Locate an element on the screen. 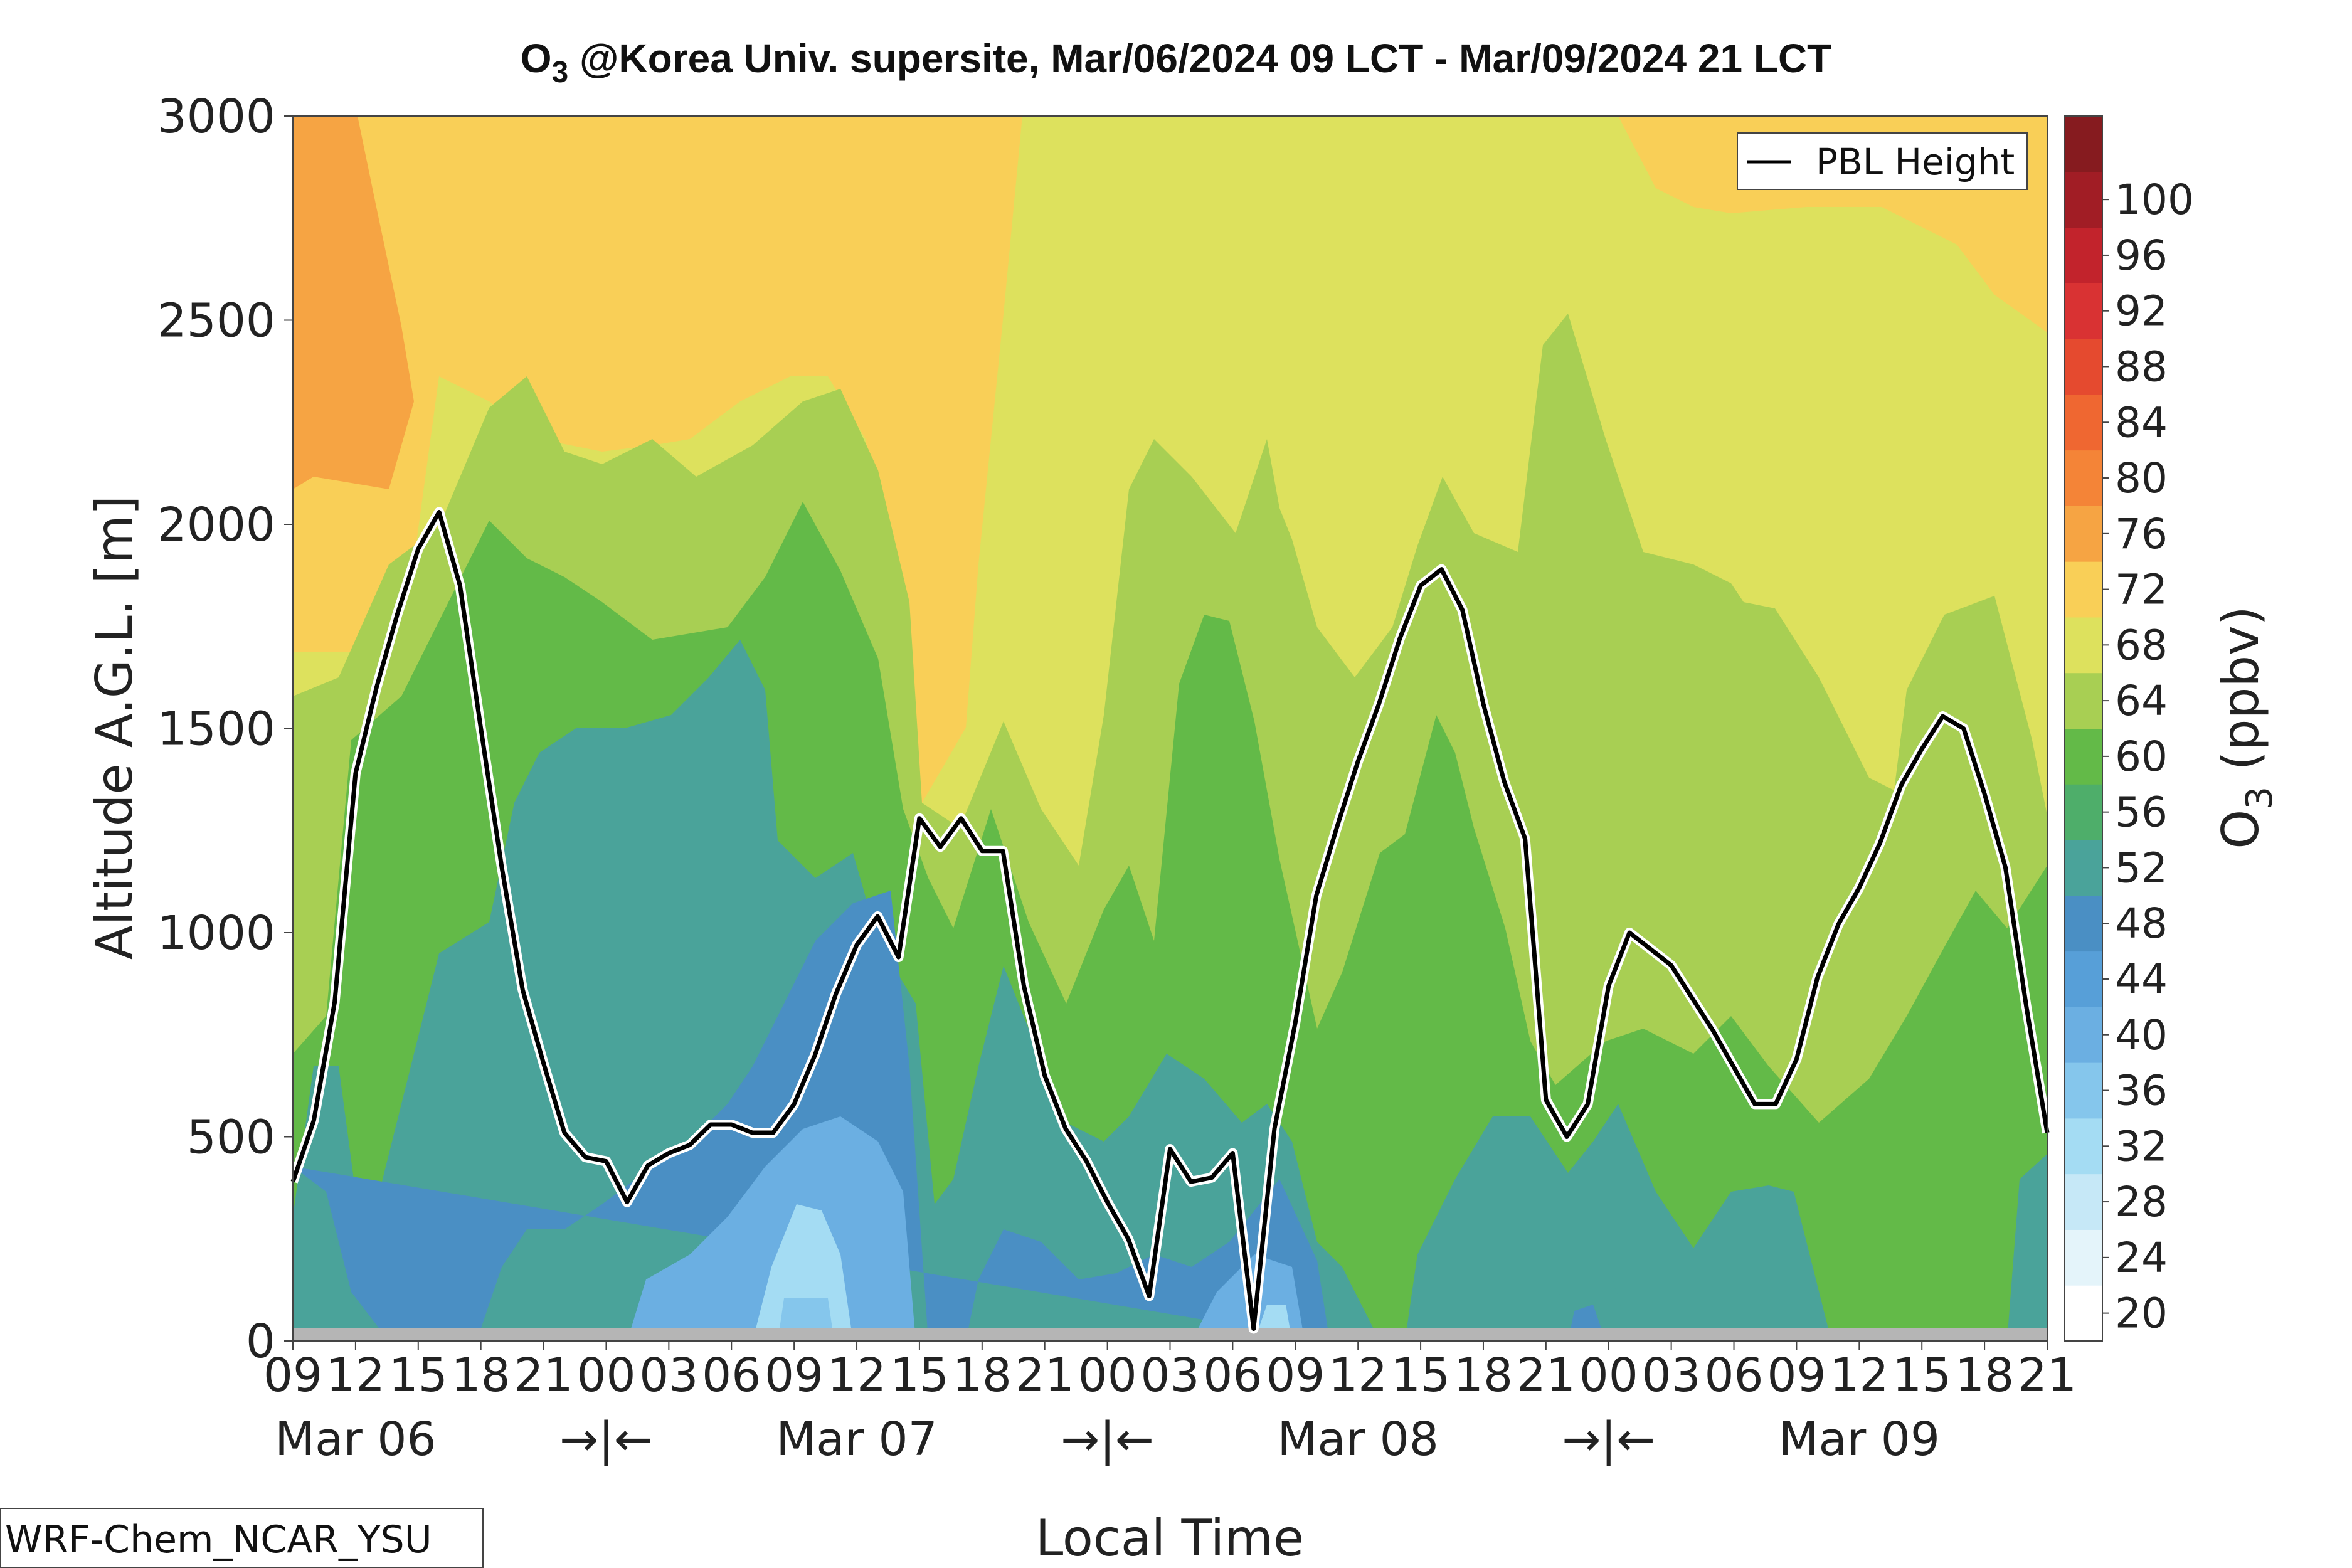 This screenshot has height=1568, width=2352. legend-pbl-label: PBL Height is located at coordinates (1916, 161).